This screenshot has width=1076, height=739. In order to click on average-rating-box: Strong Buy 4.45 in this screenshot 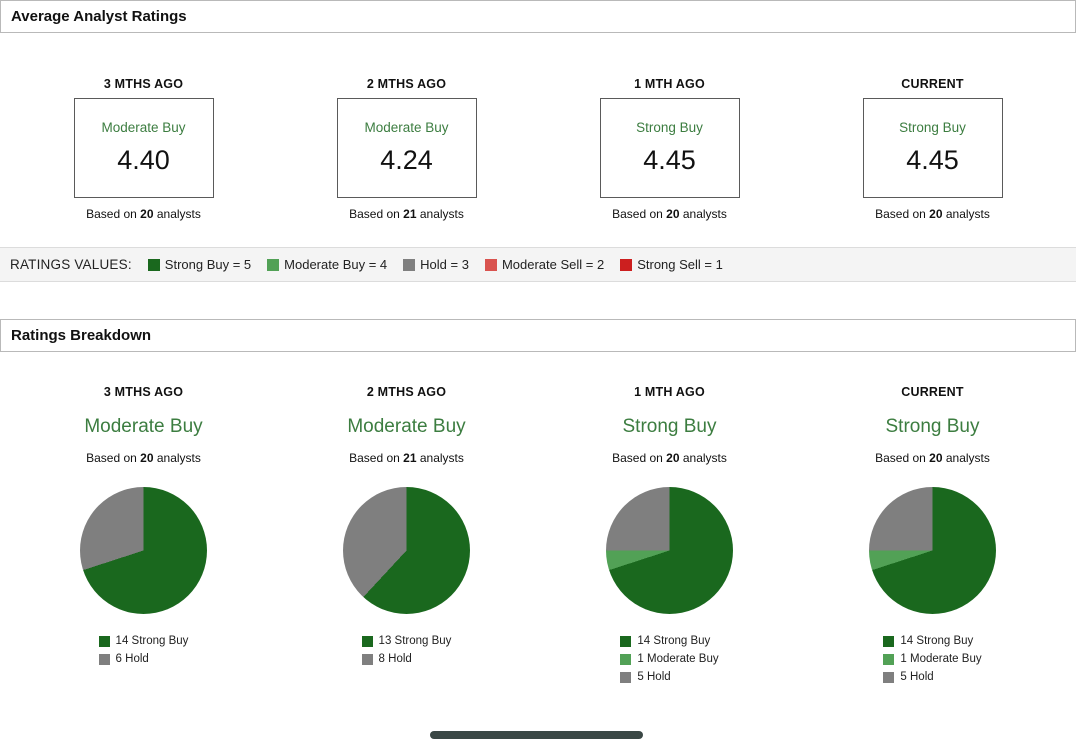, I will do `click(669, 148)`.